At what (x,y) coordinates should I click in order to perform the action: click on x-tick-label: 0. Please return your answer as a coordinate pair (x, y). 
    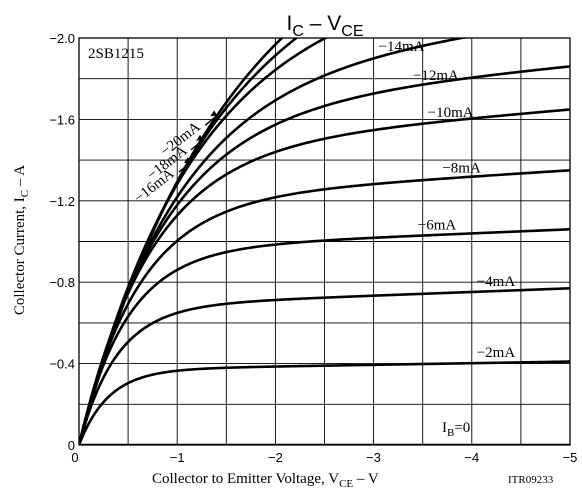
    Looking at the image, I should click on (74, 457).